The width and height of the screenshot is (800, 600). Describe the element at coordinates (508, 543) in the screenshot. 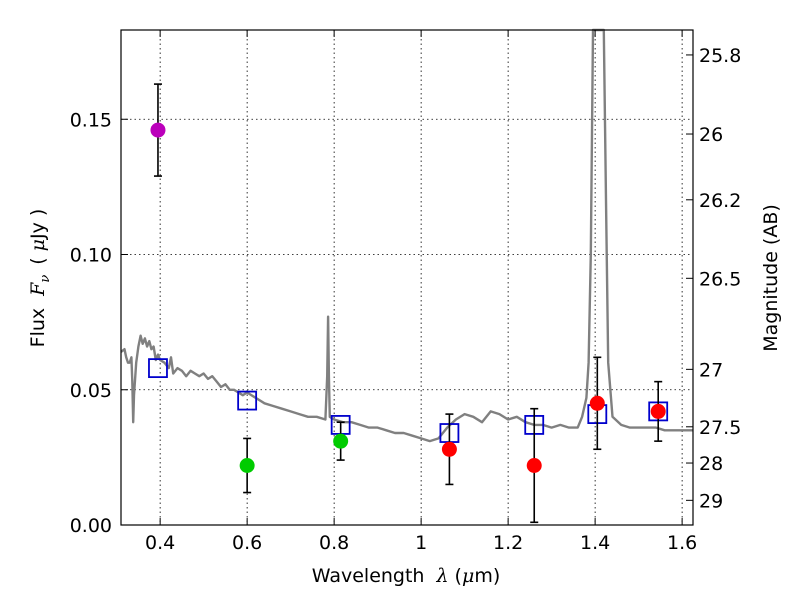

I see `x-tick-label: 1.2` at that location.